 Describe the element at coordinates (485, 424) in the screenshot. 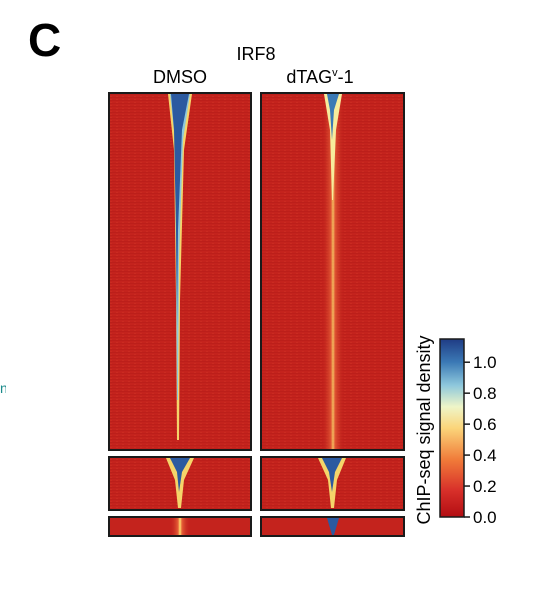

I see `colorbar-tick-label: 0.6` at that location.